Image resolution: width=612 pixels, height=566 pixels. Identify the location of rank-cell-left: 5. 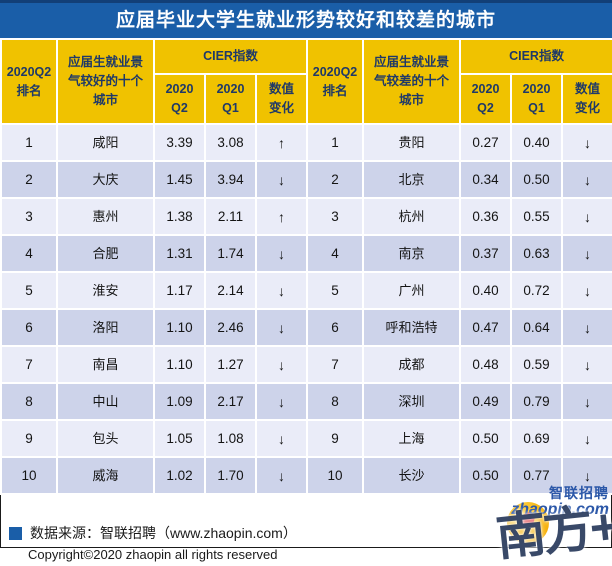
(29, 290).